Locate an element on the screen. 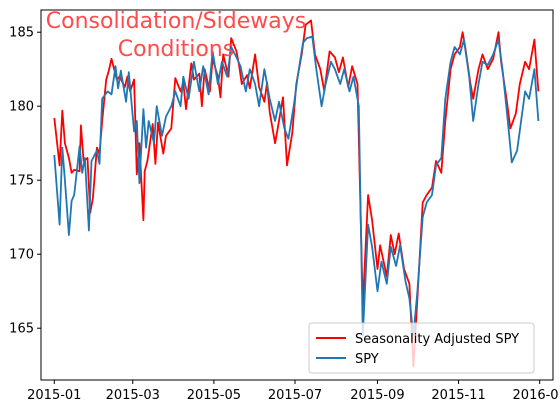  y-tick-label: 175 is located at coordinates (21, 181).